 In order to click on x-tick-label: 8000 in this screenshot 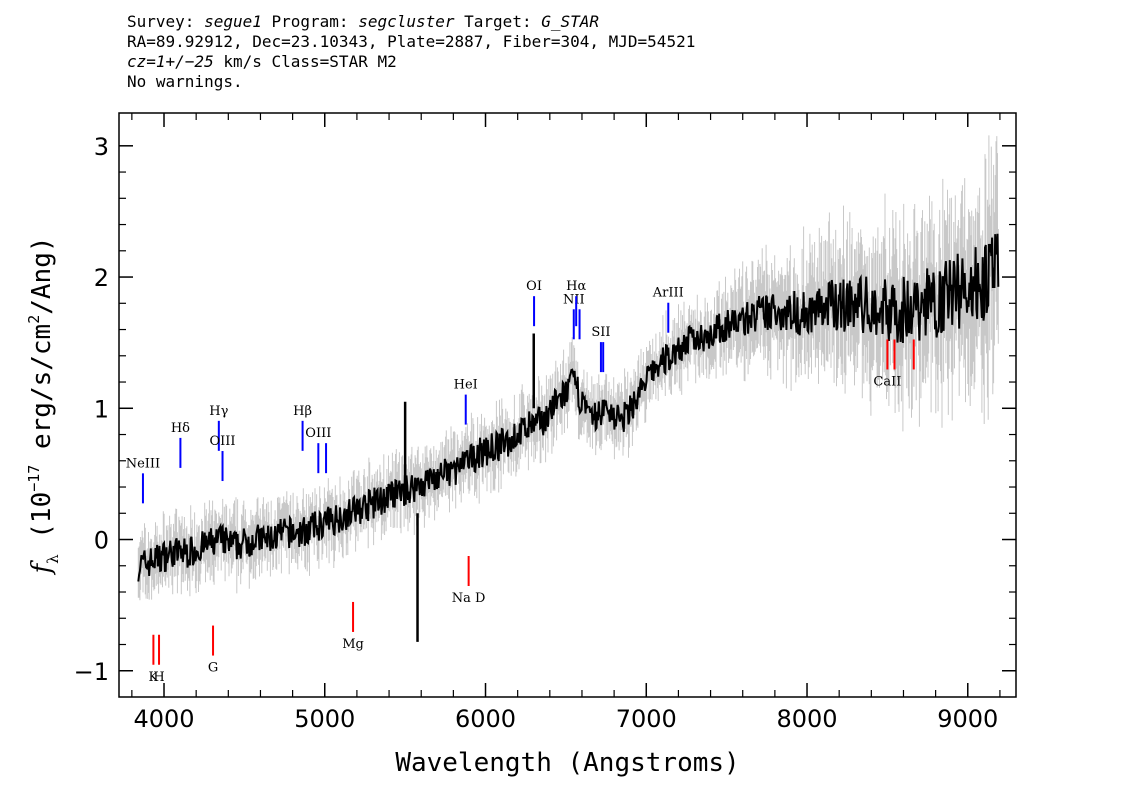, I will do `click(806, 719)`.